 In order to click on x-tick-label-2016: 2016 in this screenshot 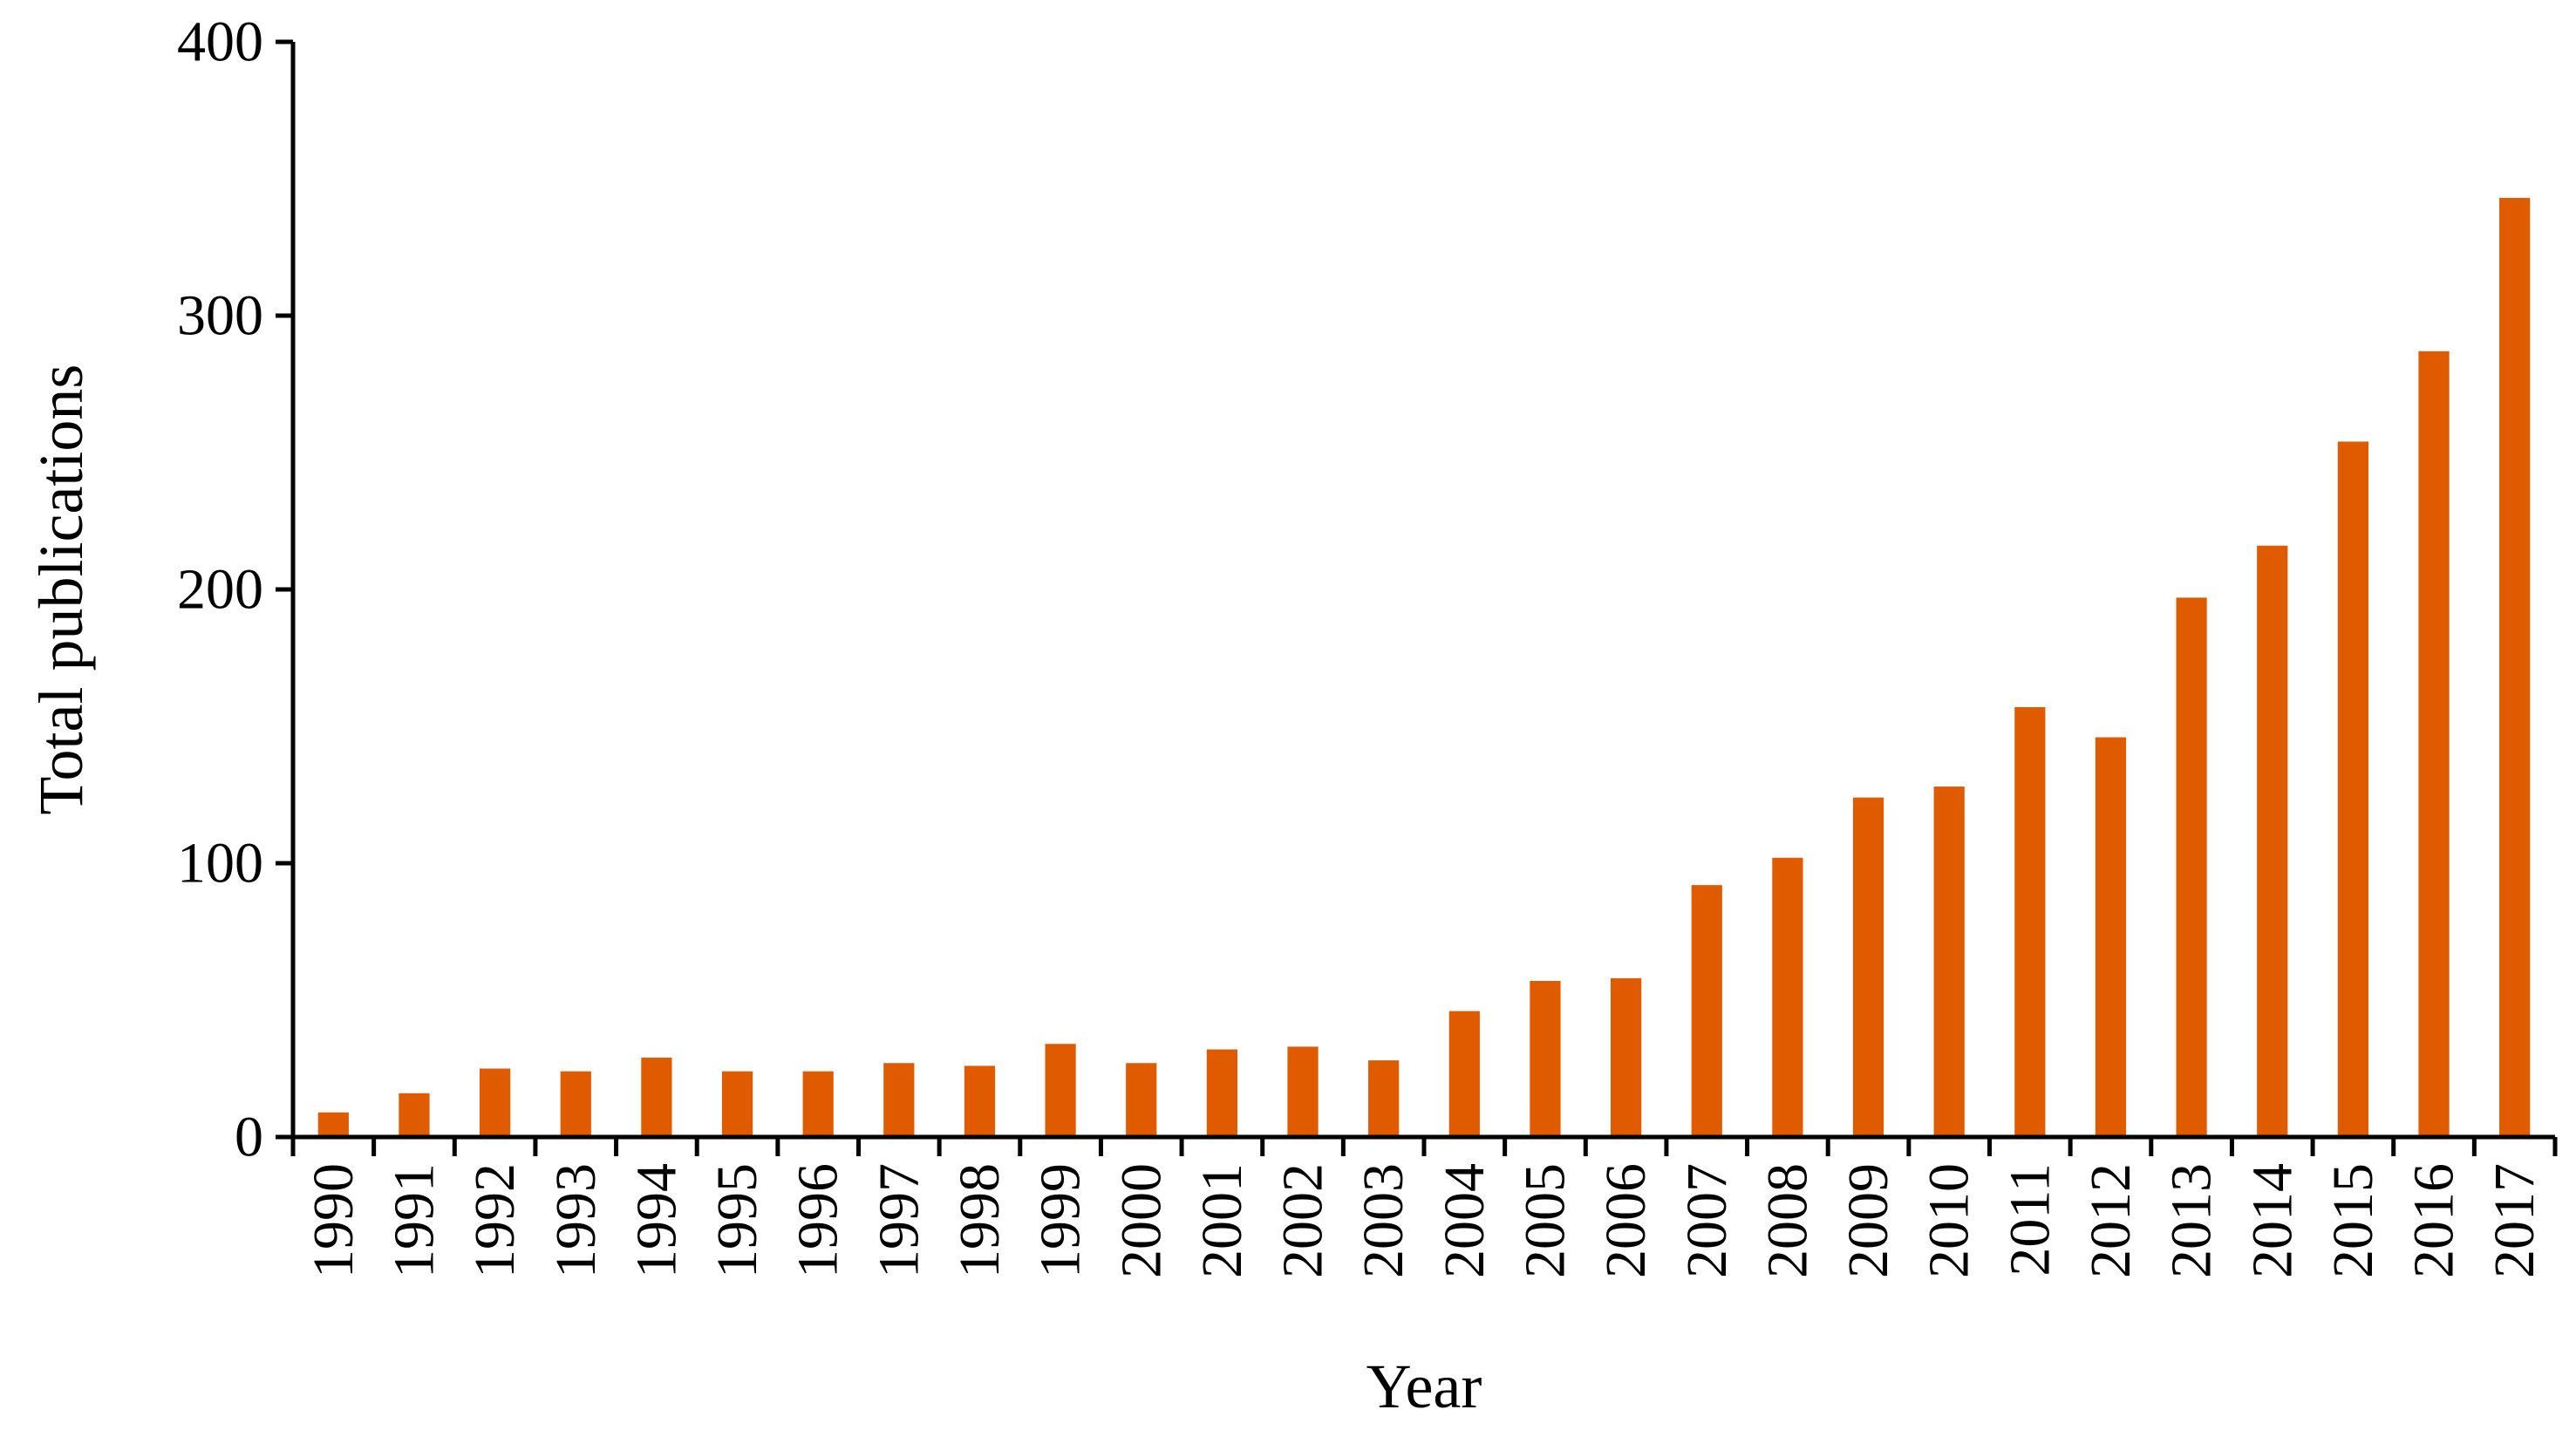, I will do `click(2434, 1220)`.